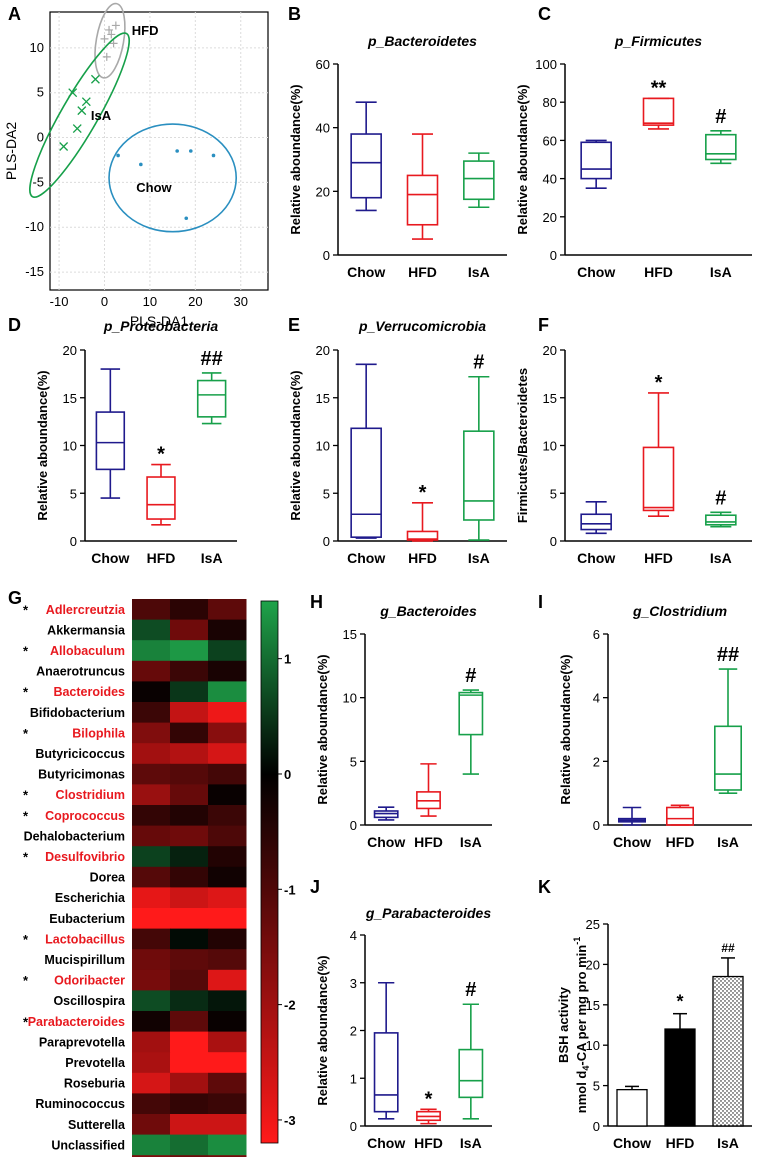  What do you see at coordinates (85, 939) in the screenshot?
I see `row-label-lactobacillus: Lactobacillus` at bounding box center [85, 939].